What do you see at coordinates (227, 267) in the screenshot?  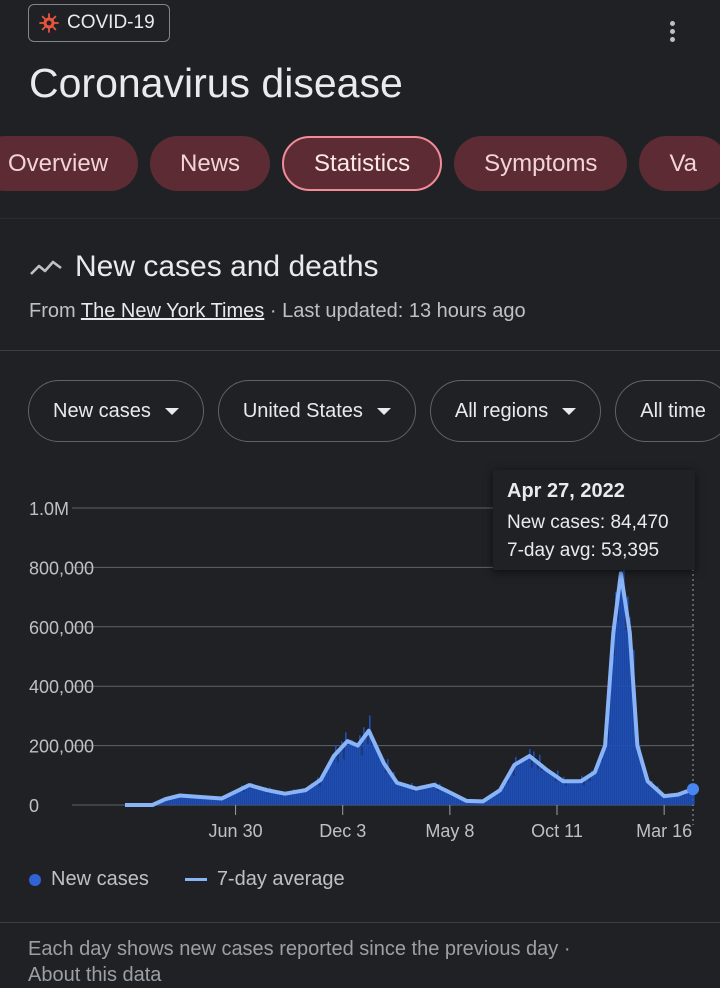 I see `card-title: New cases and deaths` at bounding box center [227, 267].